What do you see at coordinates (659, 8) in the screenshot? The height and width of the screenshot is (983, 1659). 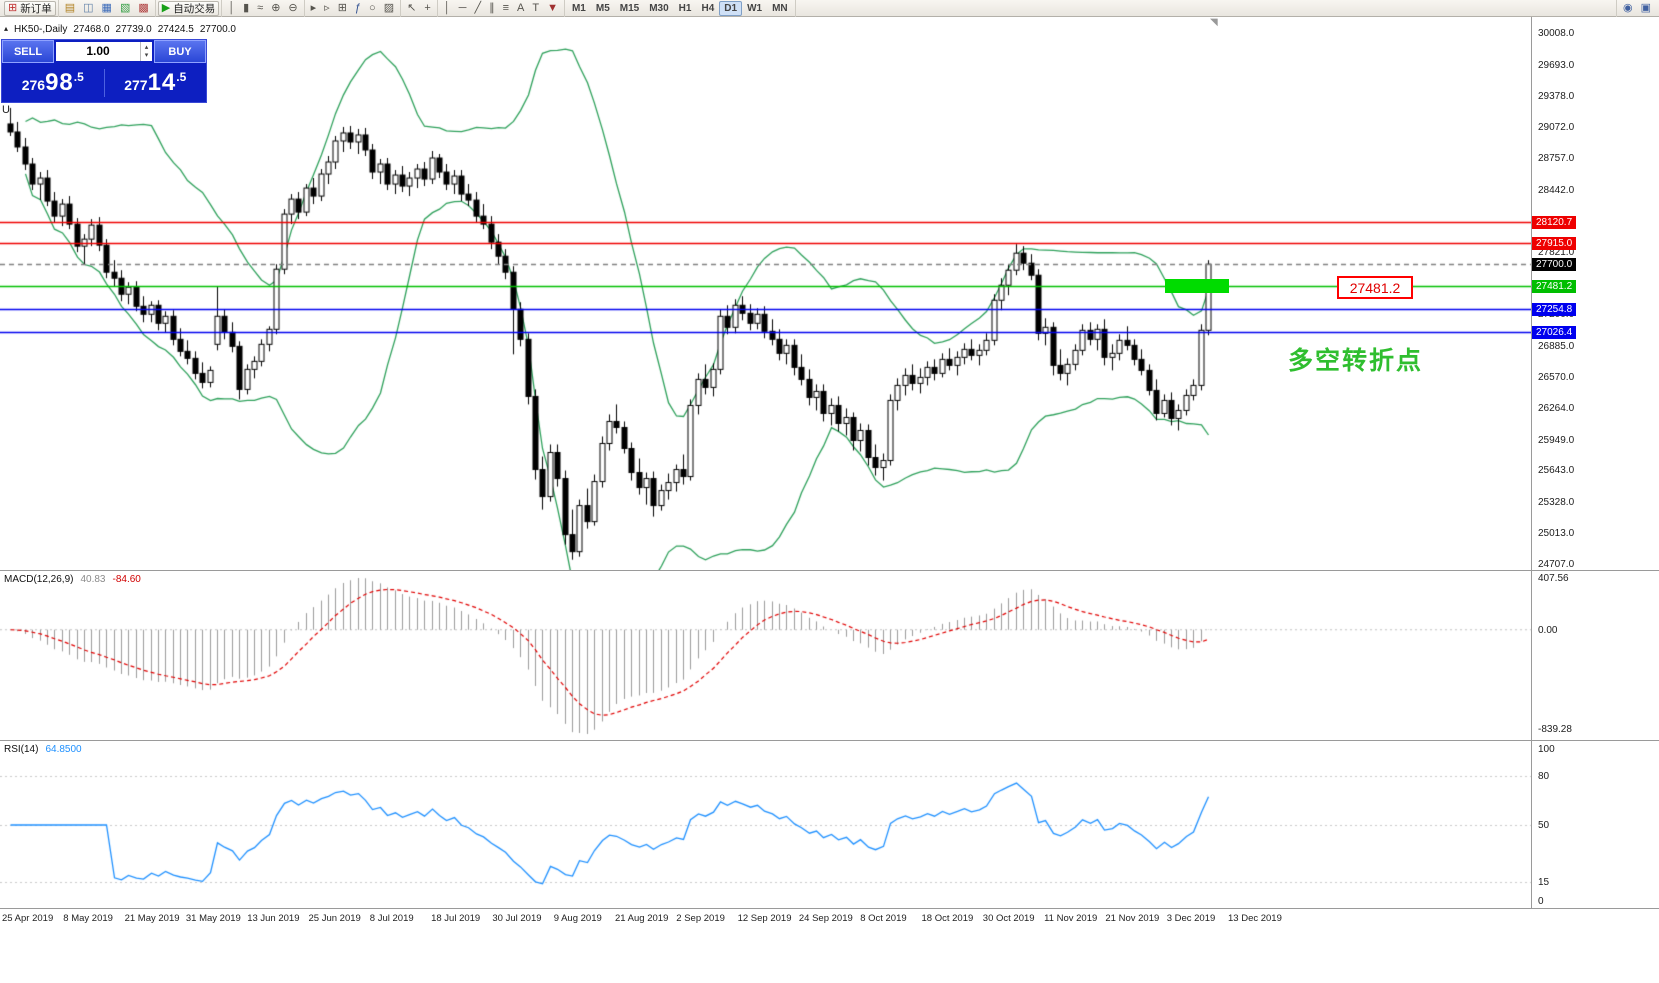 I see `timeframe-m30: M30` at bounding box center [659, 8].